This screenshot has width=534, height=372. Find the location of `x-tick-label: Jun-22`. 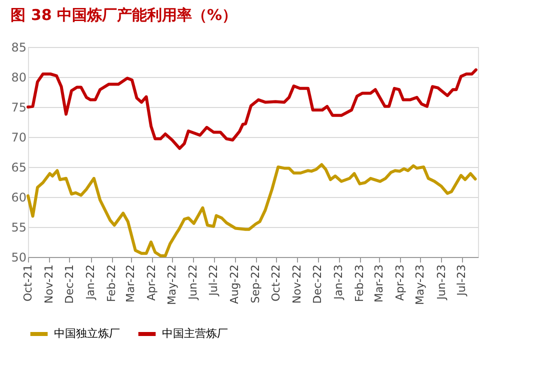

x-tick-label: Jun-22 is located at coordinates (193, 282).